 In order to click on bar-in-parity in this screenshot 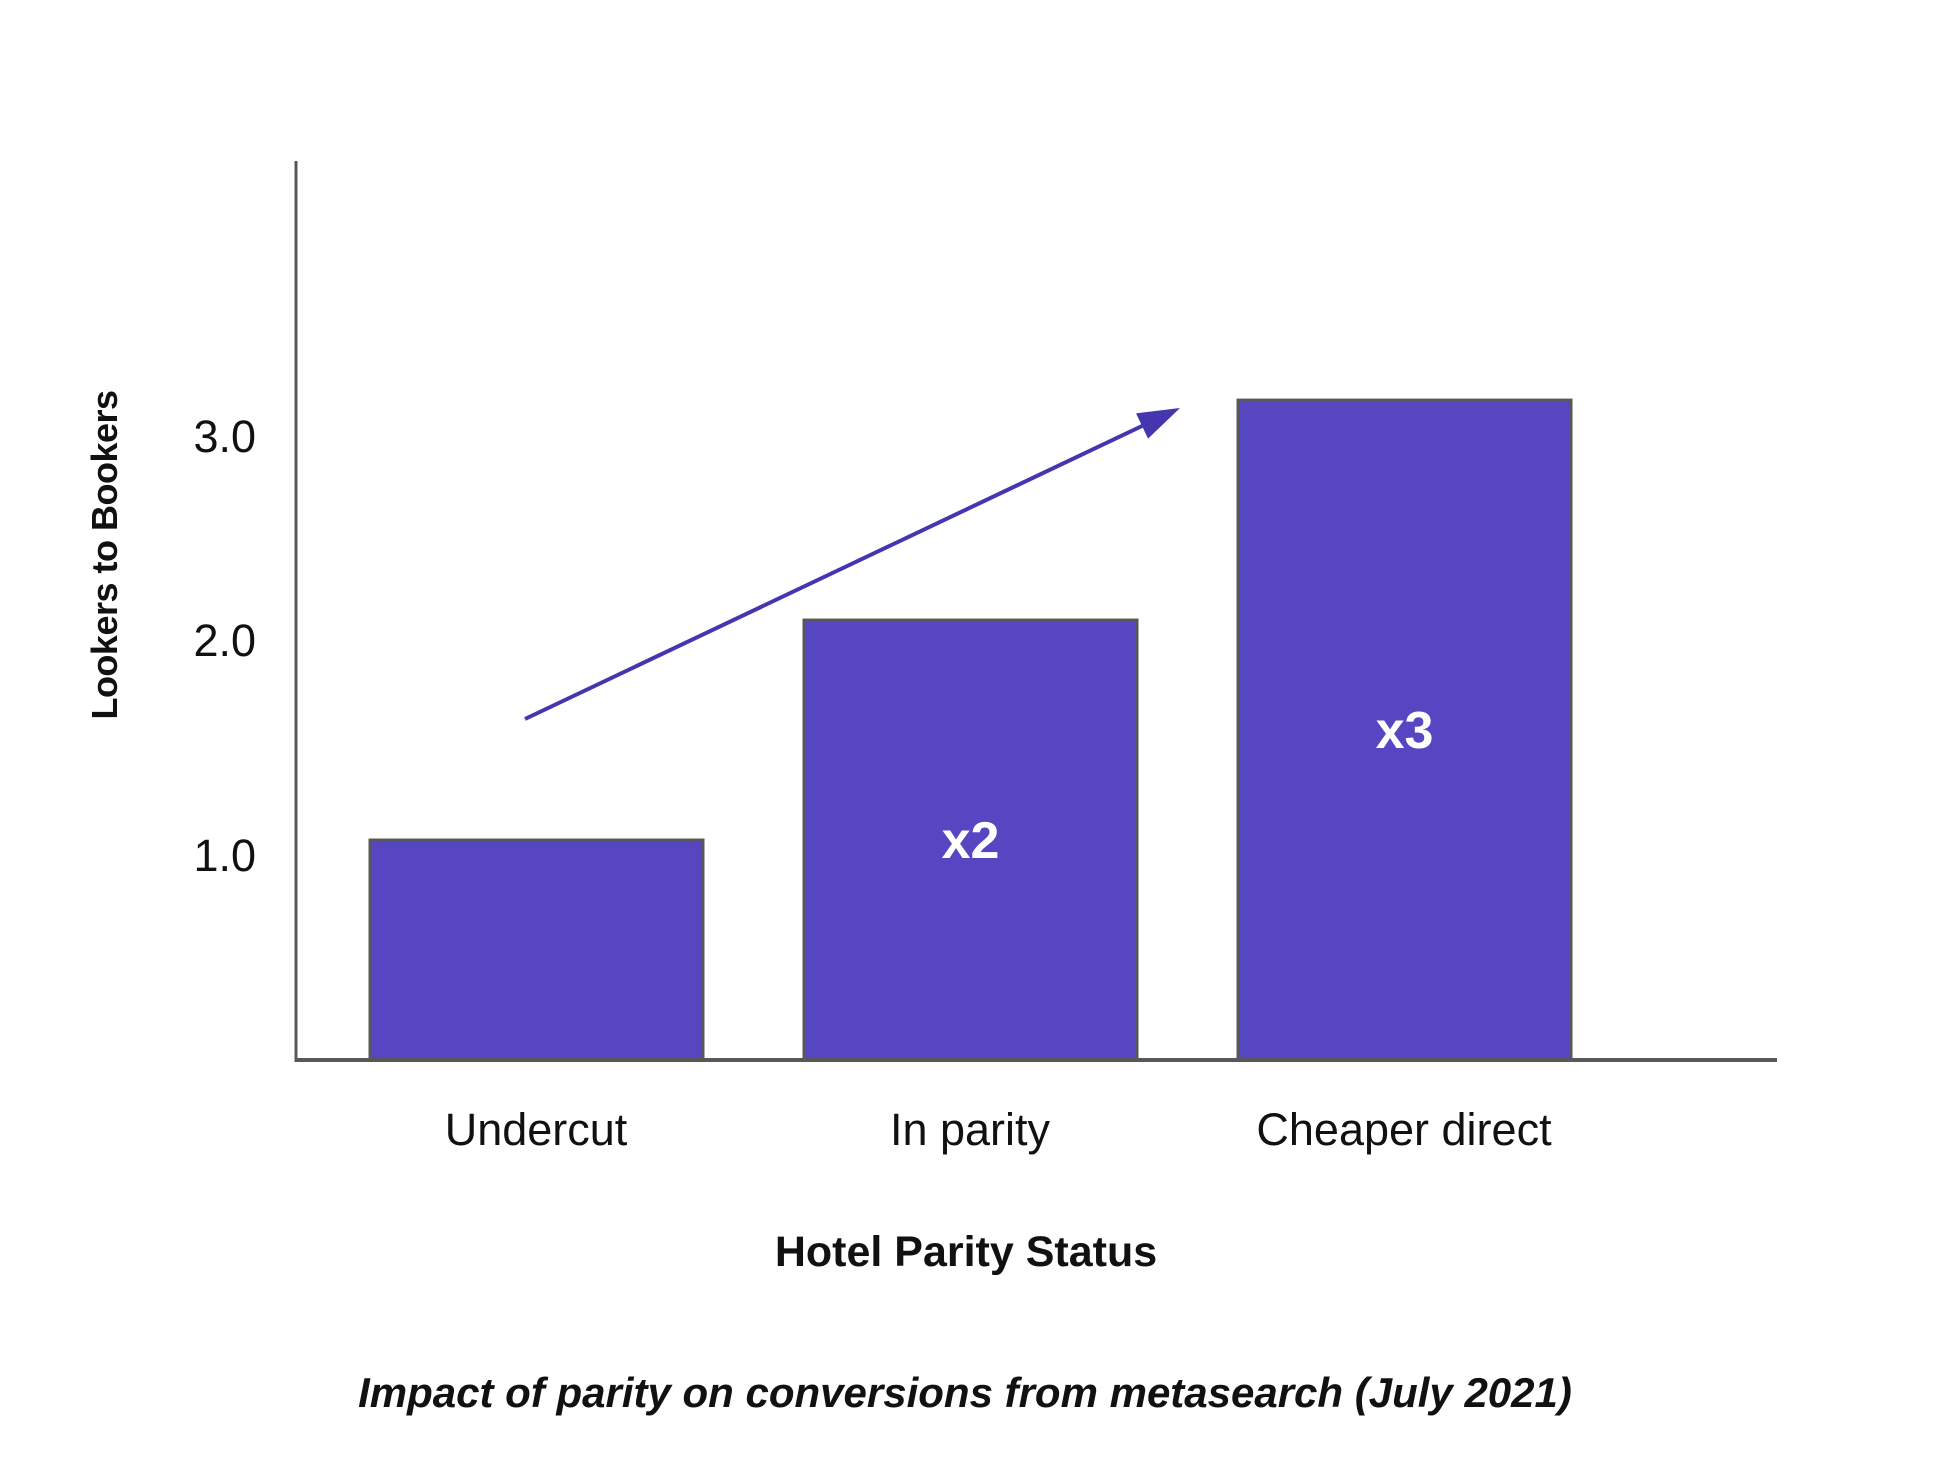, I will do `click(970, 840)`.